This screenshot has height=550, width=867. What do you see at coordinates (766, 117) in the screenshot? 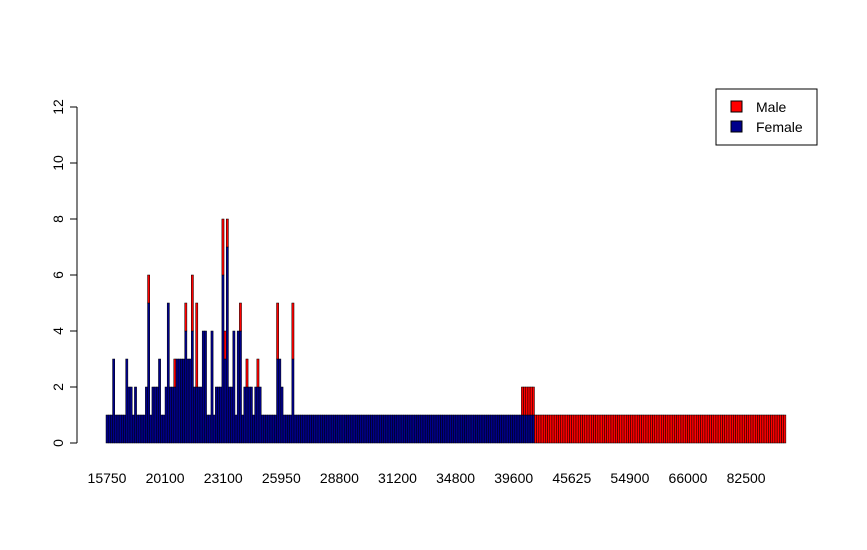
I see `legend-box` at bounding box center [766, 117].